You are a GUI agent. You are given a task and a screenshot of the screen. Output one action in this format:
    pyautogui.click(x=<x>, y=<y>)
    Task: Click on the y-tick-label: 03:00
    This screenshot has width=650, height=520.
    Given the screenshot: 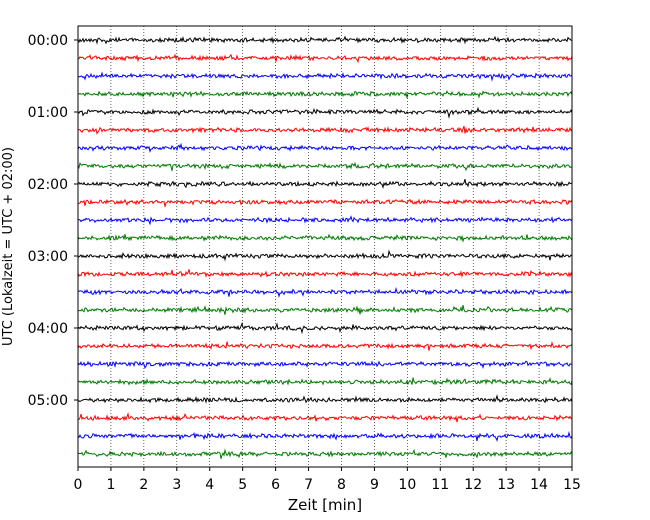 What is the action you would take?
    pyautogui.click(x=48, y=257)
    